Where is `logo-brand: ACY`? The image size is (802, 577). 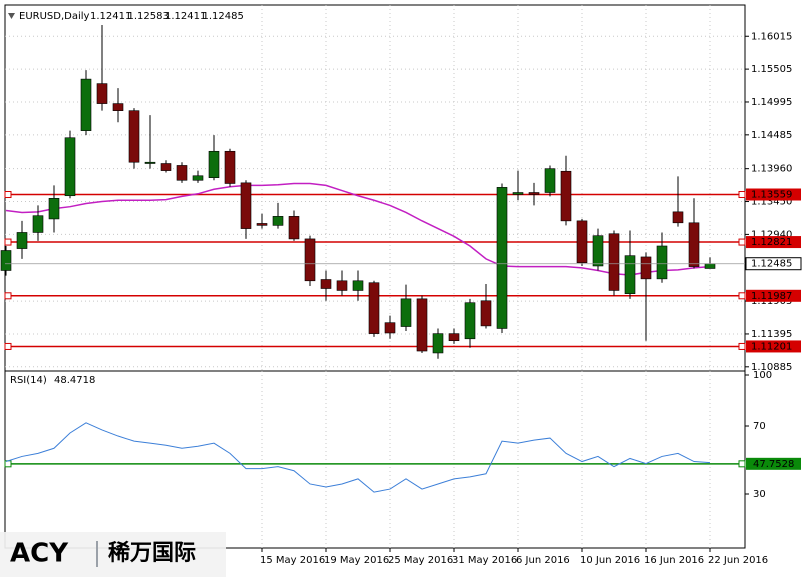 logo-brand: ACY is located at coordinates (39, 554).